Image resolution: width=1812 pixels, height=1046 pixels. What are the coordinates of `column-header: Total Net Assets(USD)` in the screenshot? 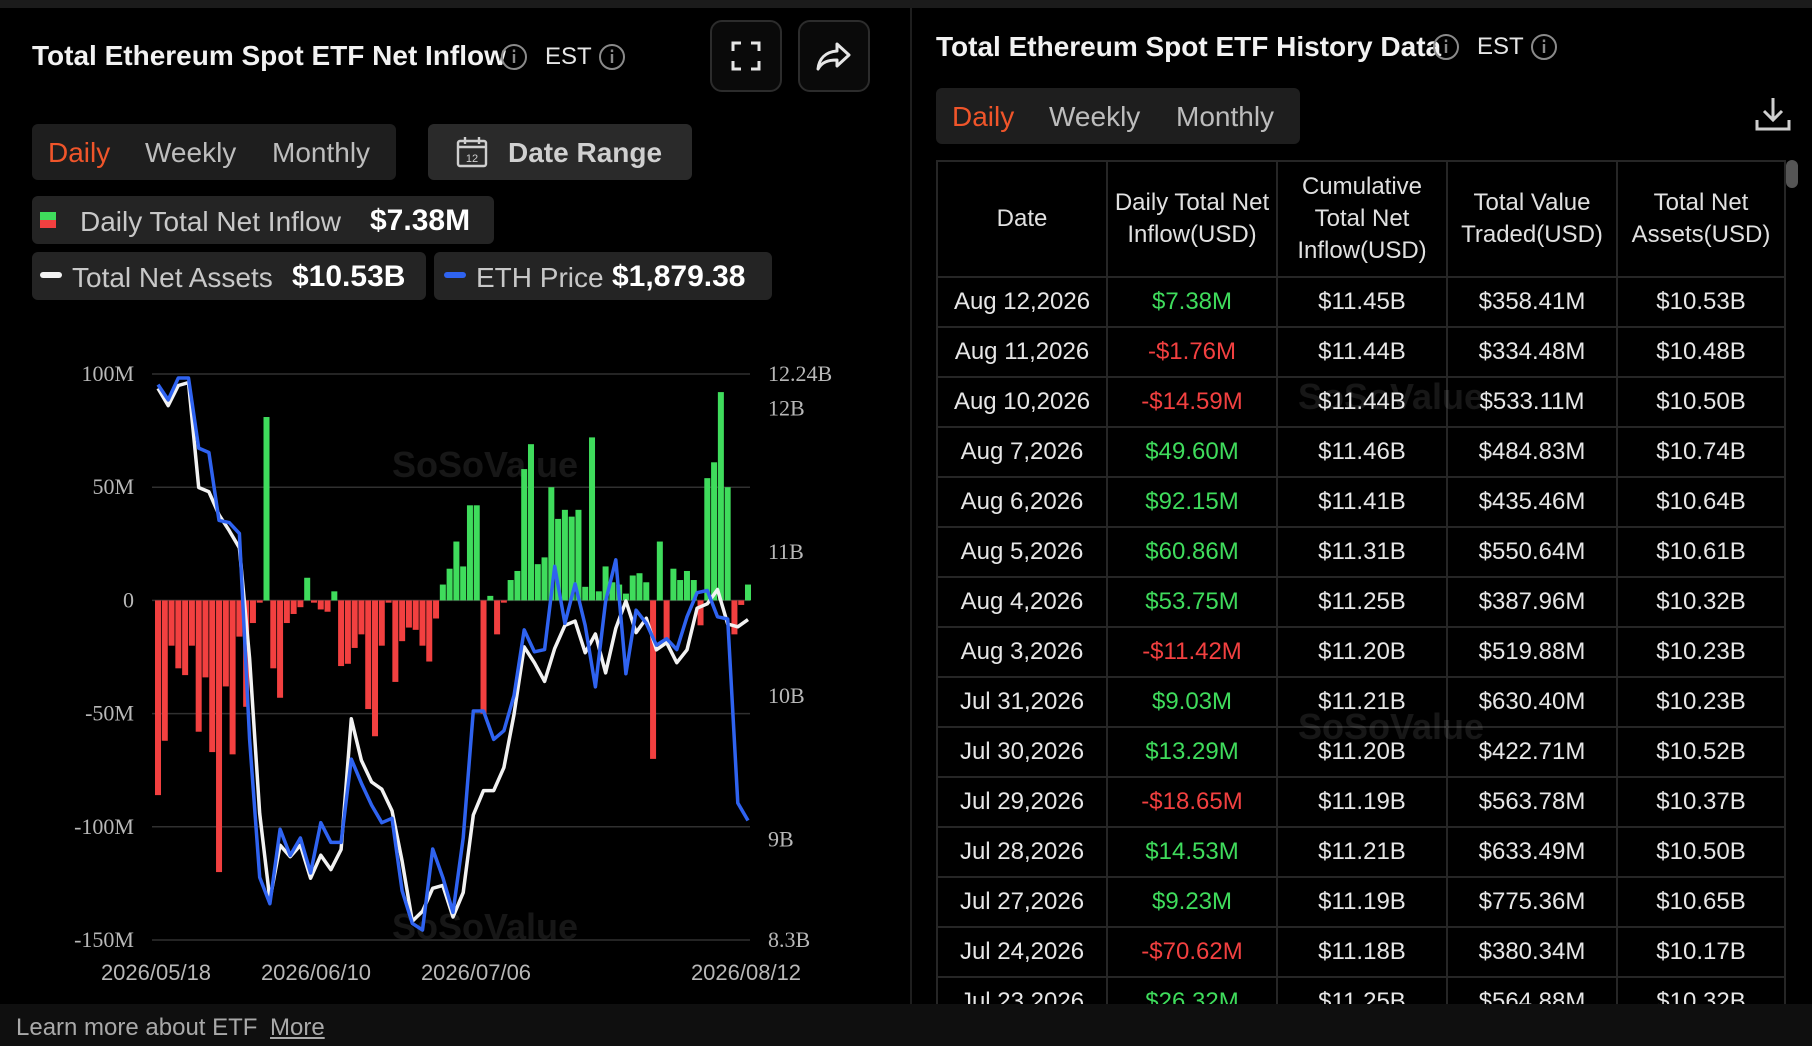 It's located at (1701, 219).